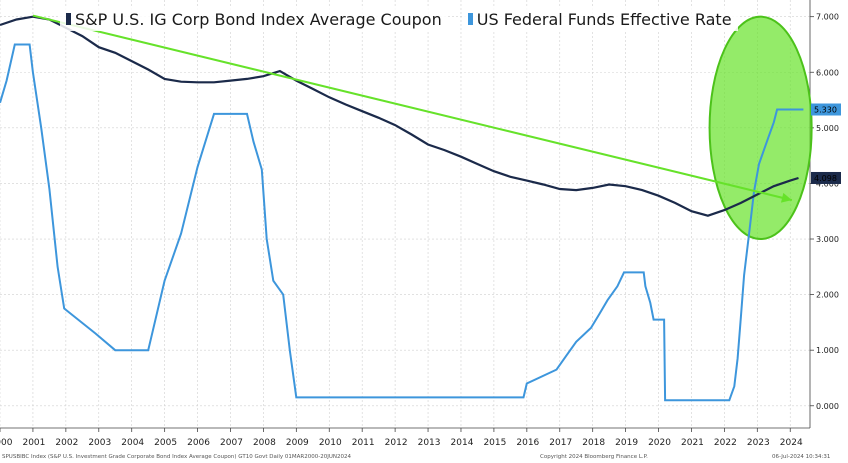 The image size is (848, 463). Describe the element at coordinates (99, 443) in the screenshot. I see `x-tick-label: 2003` at that location.